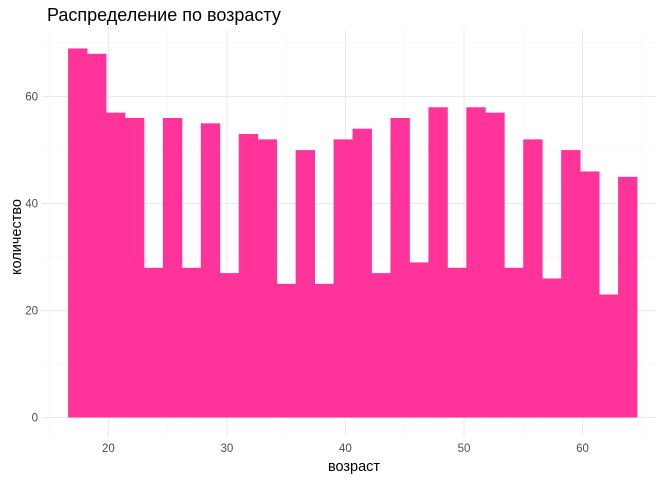 The image size is (672, 480). I want to click on chart-title: Распределение по возрасту, so click(164, 15).